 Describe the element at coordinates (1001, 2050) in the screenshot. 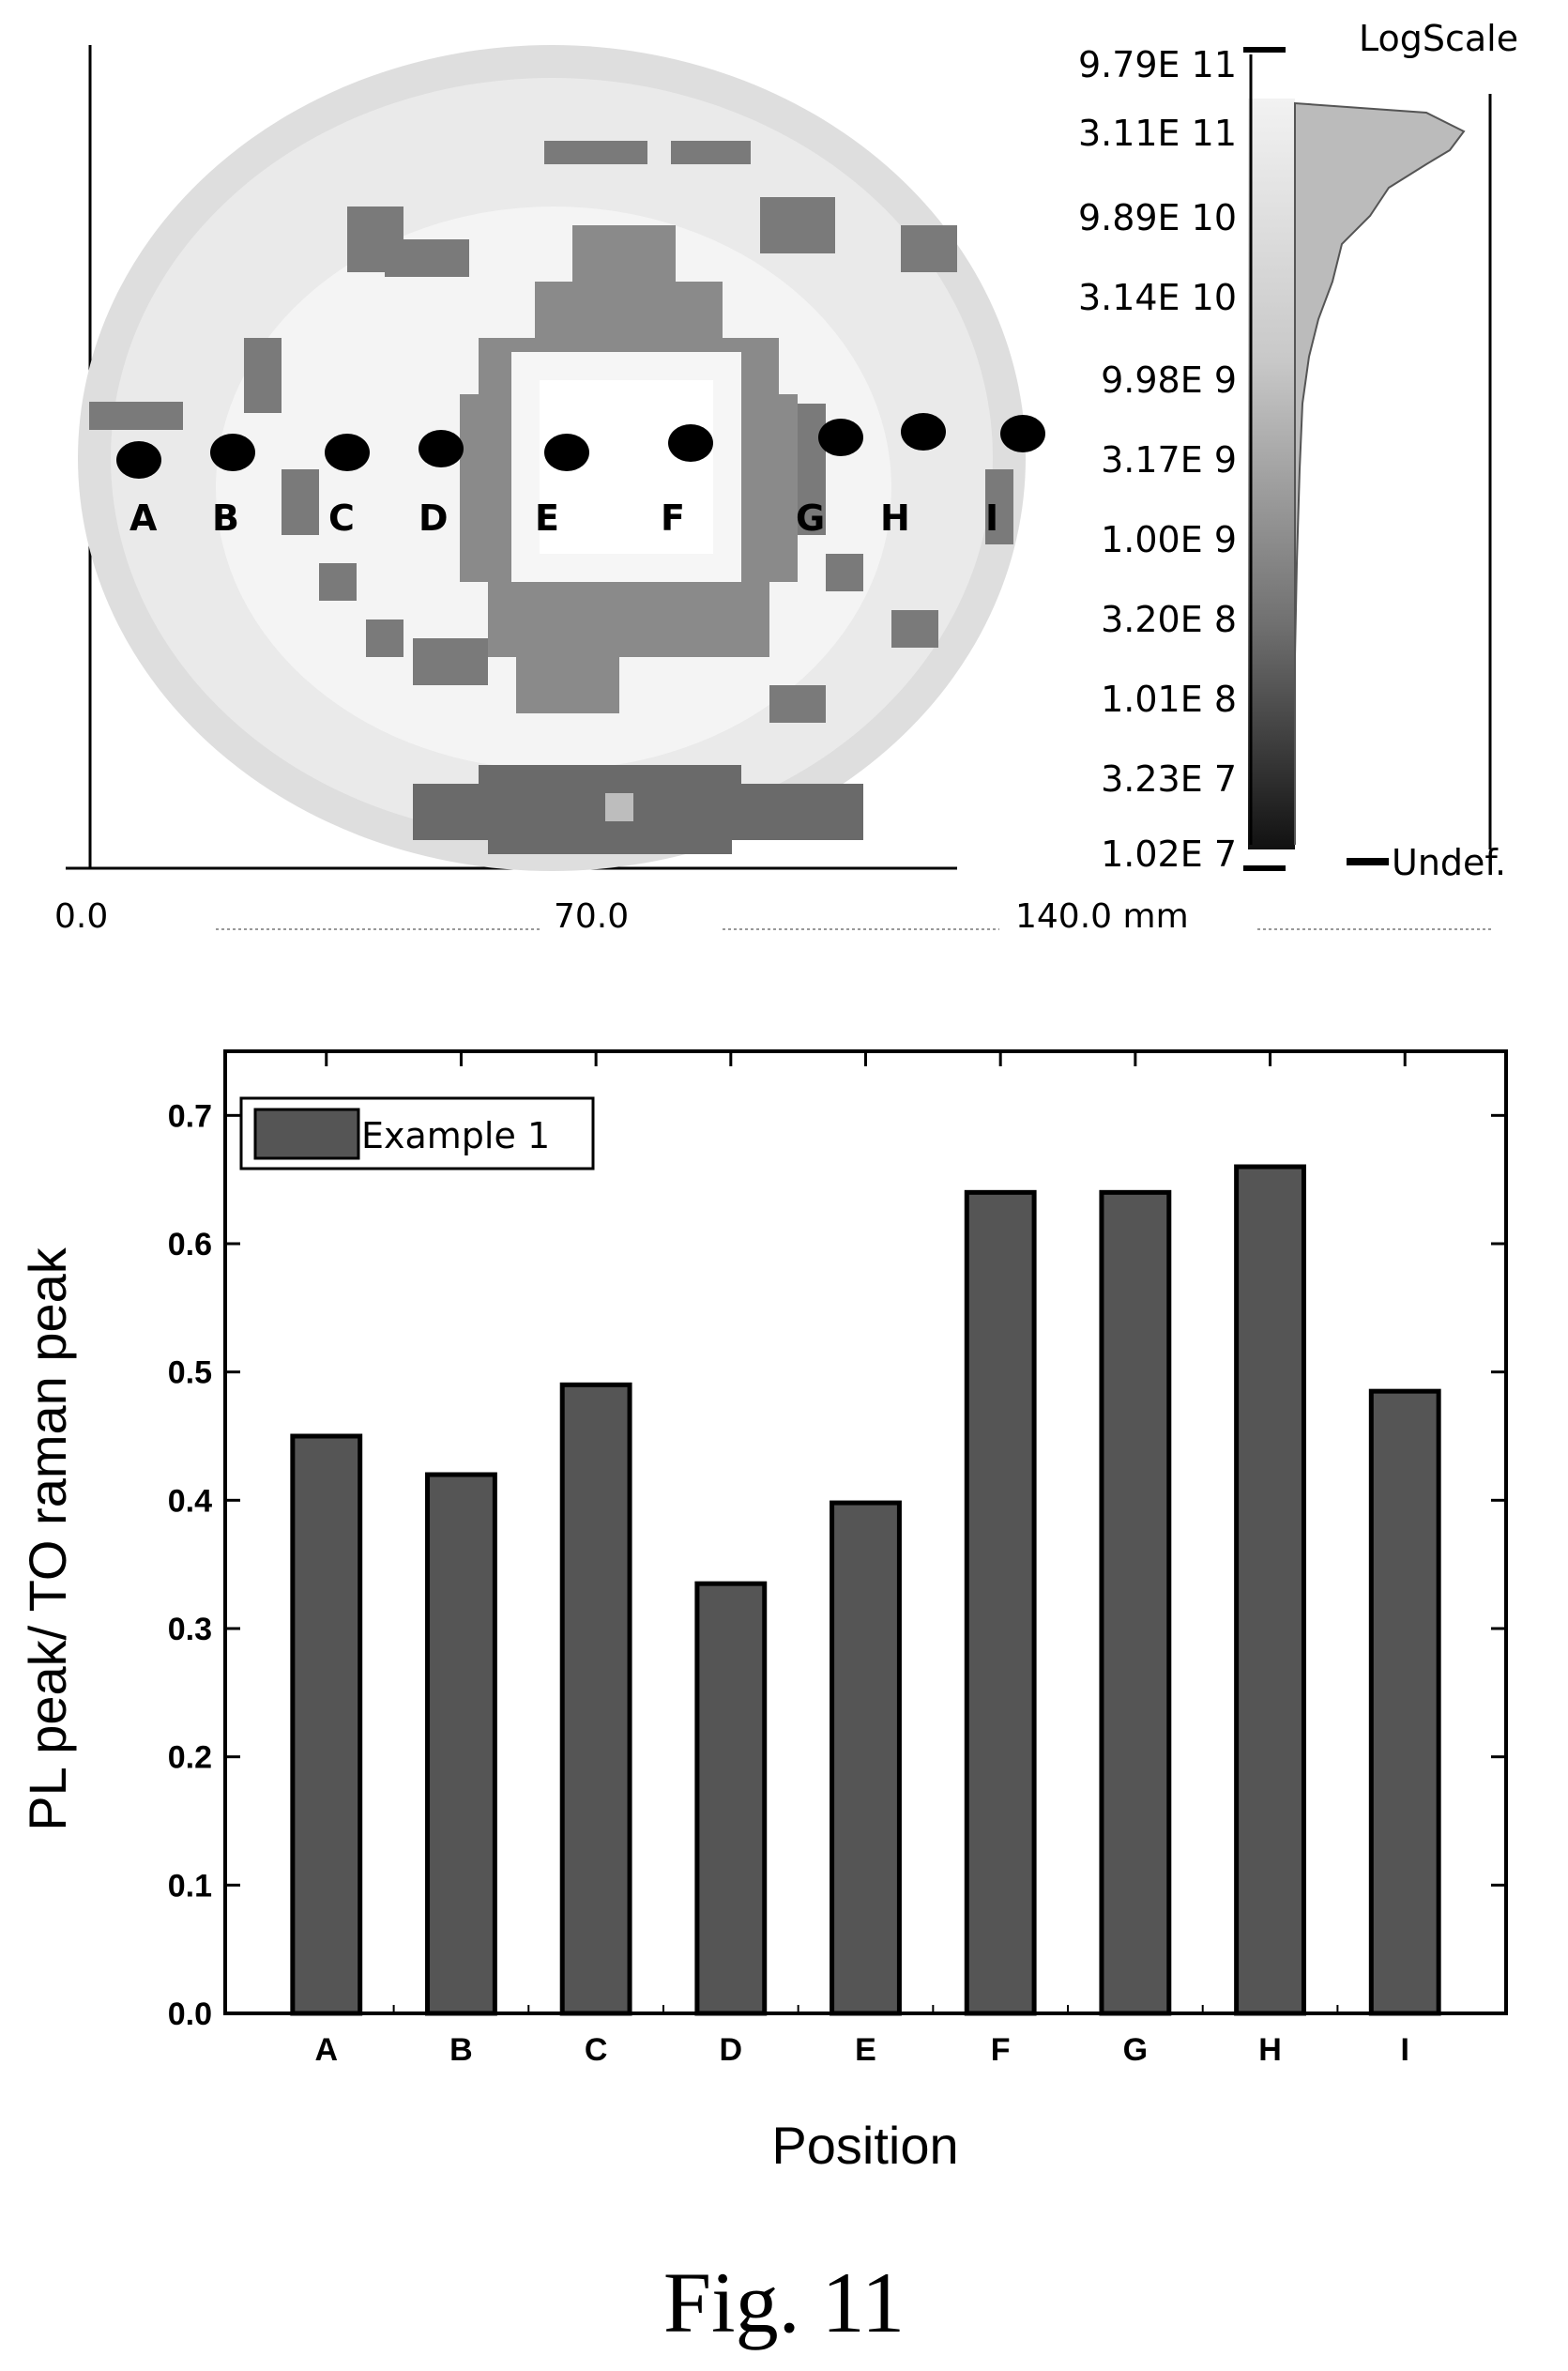

I see `x-tick-label: F` at that location.